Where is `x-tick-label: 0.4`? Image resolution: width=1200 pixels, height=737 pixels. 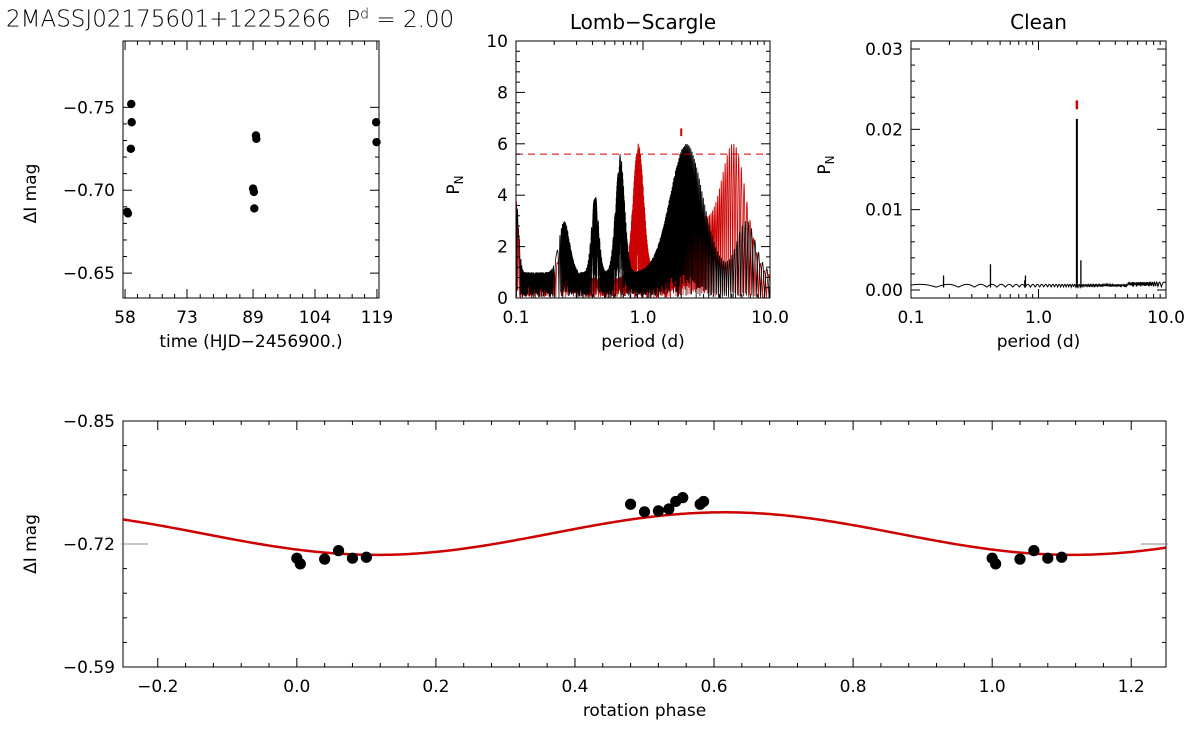 x-tick-label: 0.4 is located at coordinates (574, 687).